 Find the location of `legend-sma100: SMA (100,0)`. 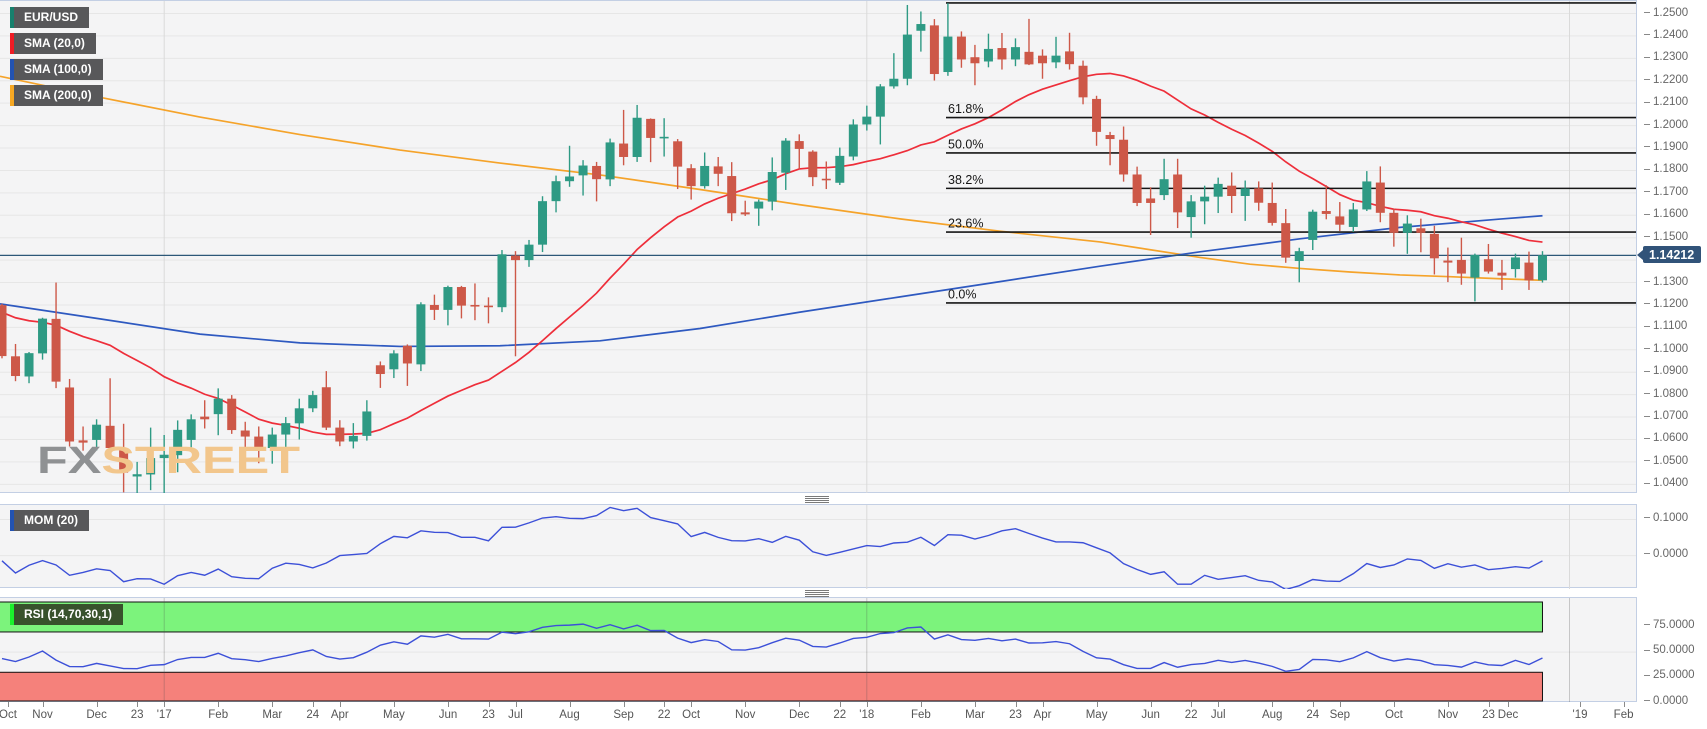

legend-sma100: SMA (100,0) is located at coordinates (56, 69).